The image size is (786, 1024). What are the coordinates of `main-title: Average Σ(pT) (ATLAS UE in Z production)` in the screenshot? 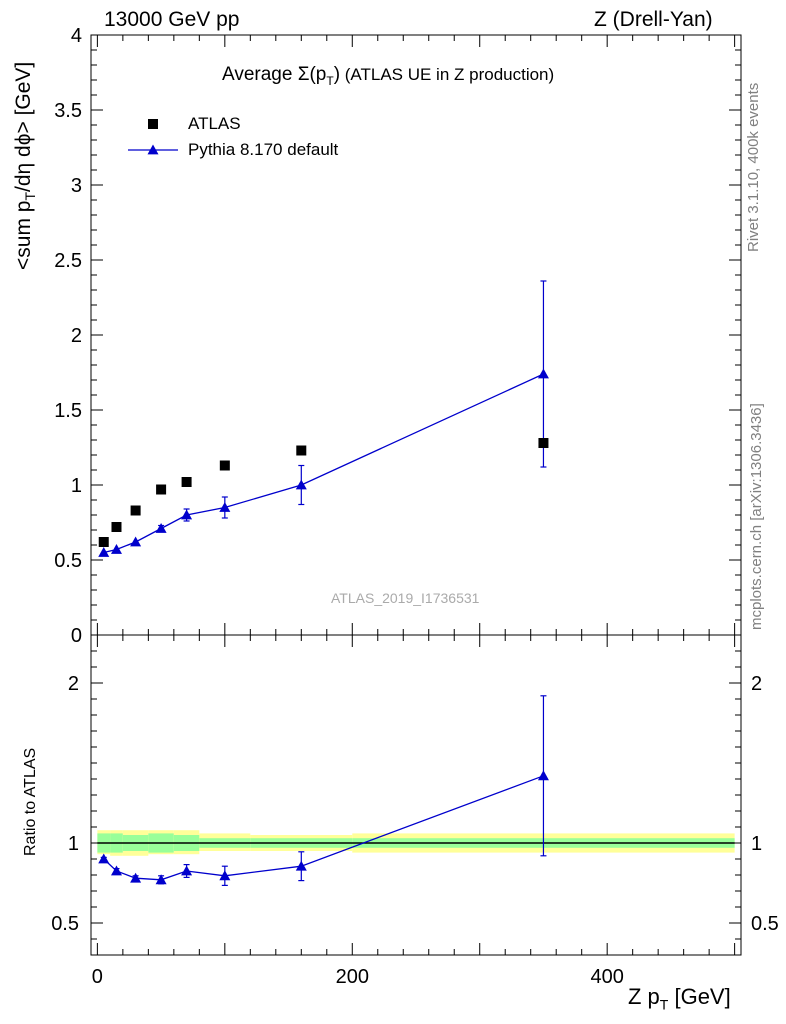 It's located at (388, 76).